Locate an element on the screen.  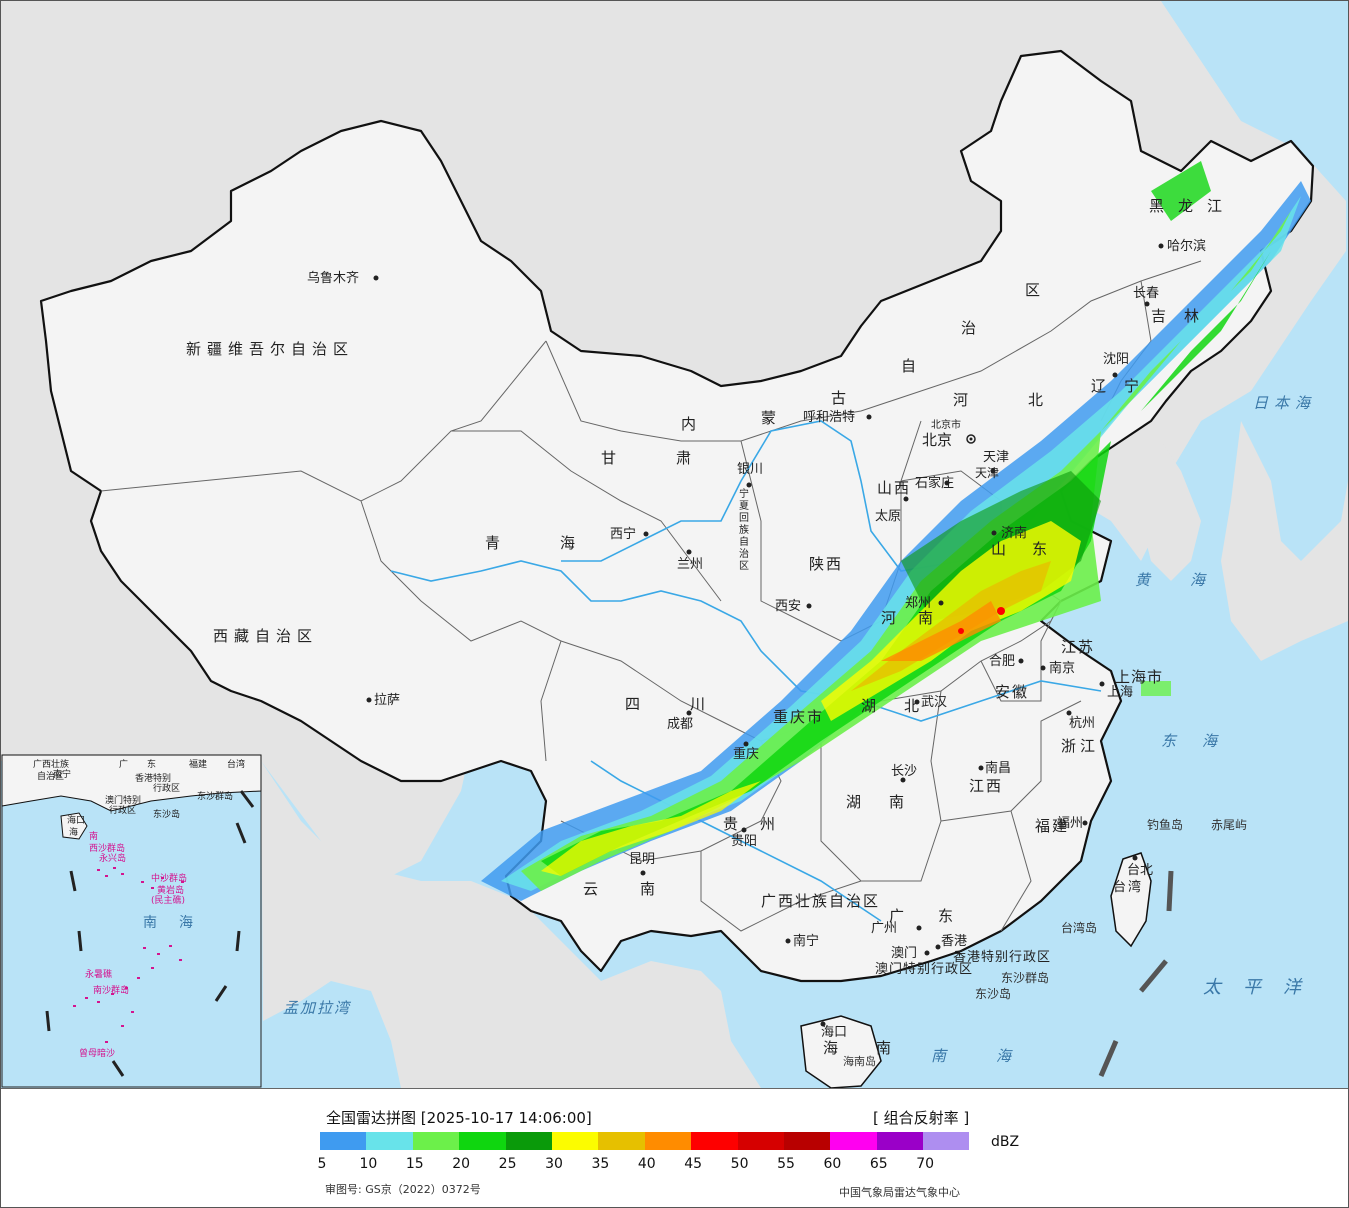
city-shijiazhuang: 石家庄 is located at coordinates (934, 483).